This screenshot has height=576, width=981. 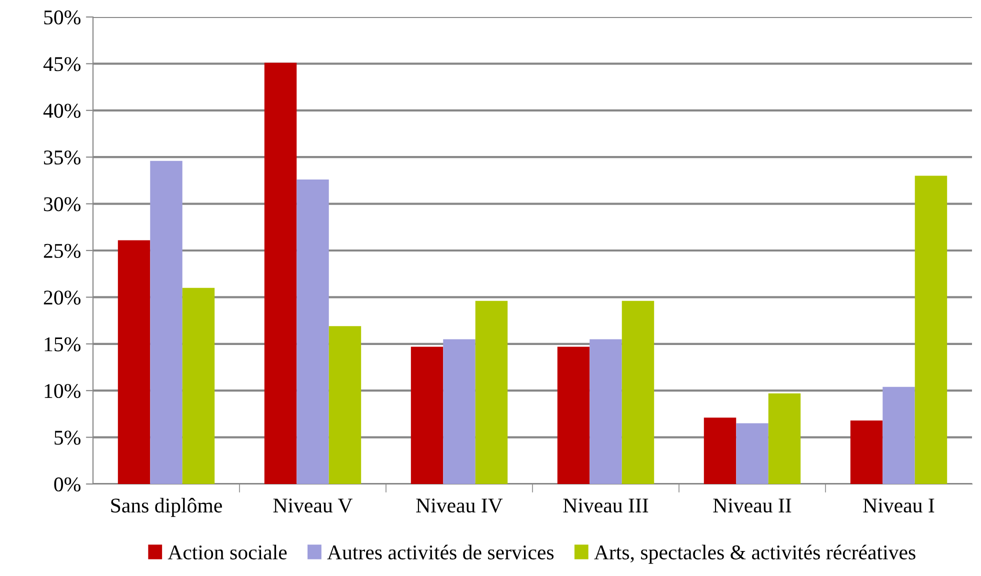 What do you see at coordinates (313, 505) in the screenshot?
I see `x-tick-label: Niveau V` at bounding box center [313, 505].